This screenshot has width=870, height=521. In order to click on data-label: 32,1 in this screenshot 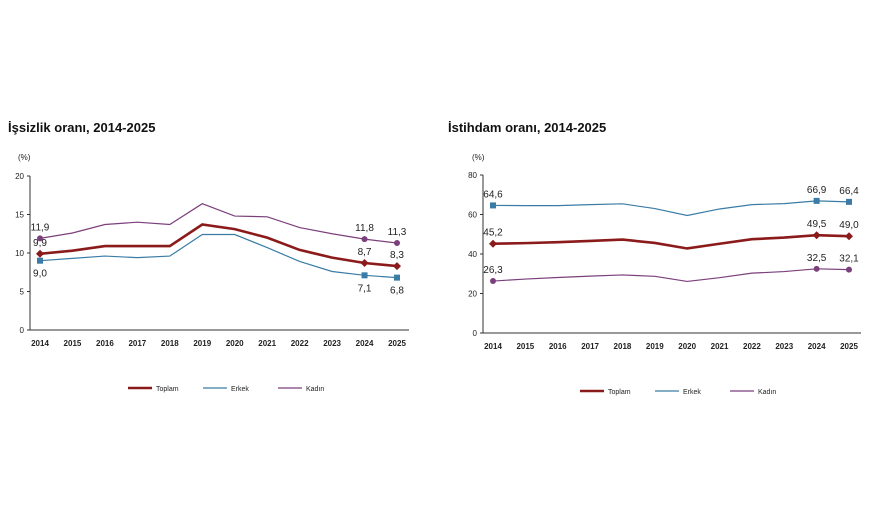, I will do `click(849, 259)`.